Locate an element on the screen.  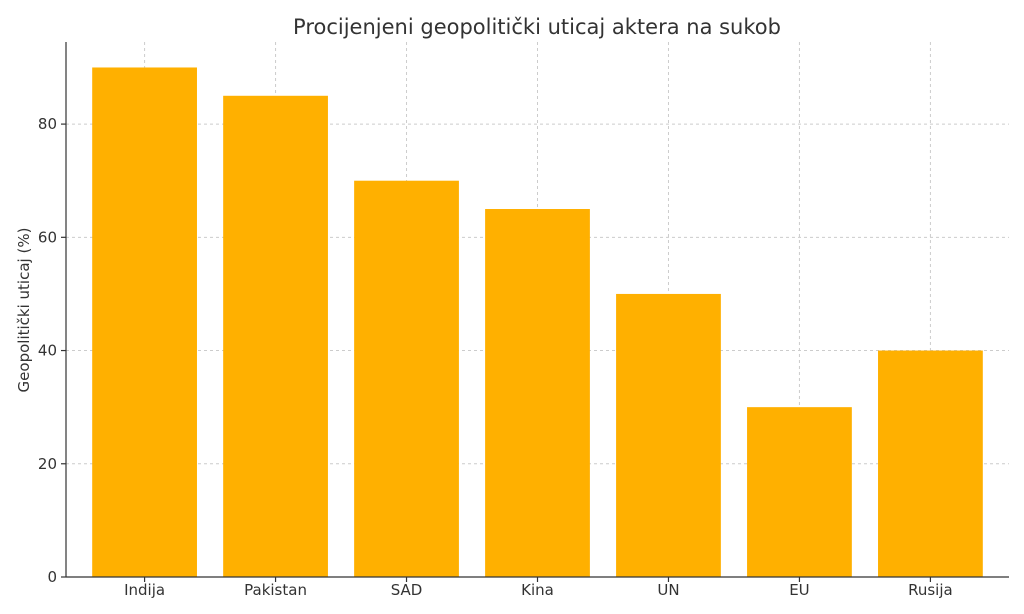
x-tick-label: UN is located at coordinates (668, 590).